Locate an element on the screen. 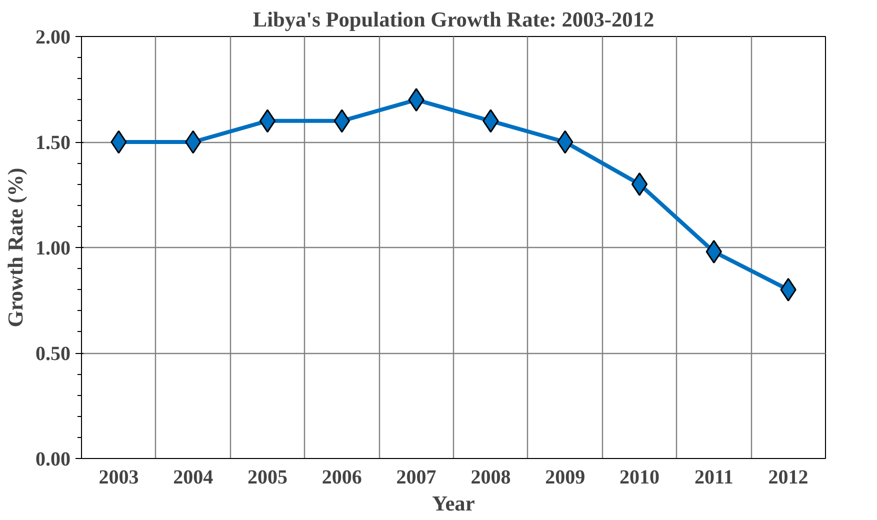  x-tick-label: 2011 is located at coordinates (714, 477).